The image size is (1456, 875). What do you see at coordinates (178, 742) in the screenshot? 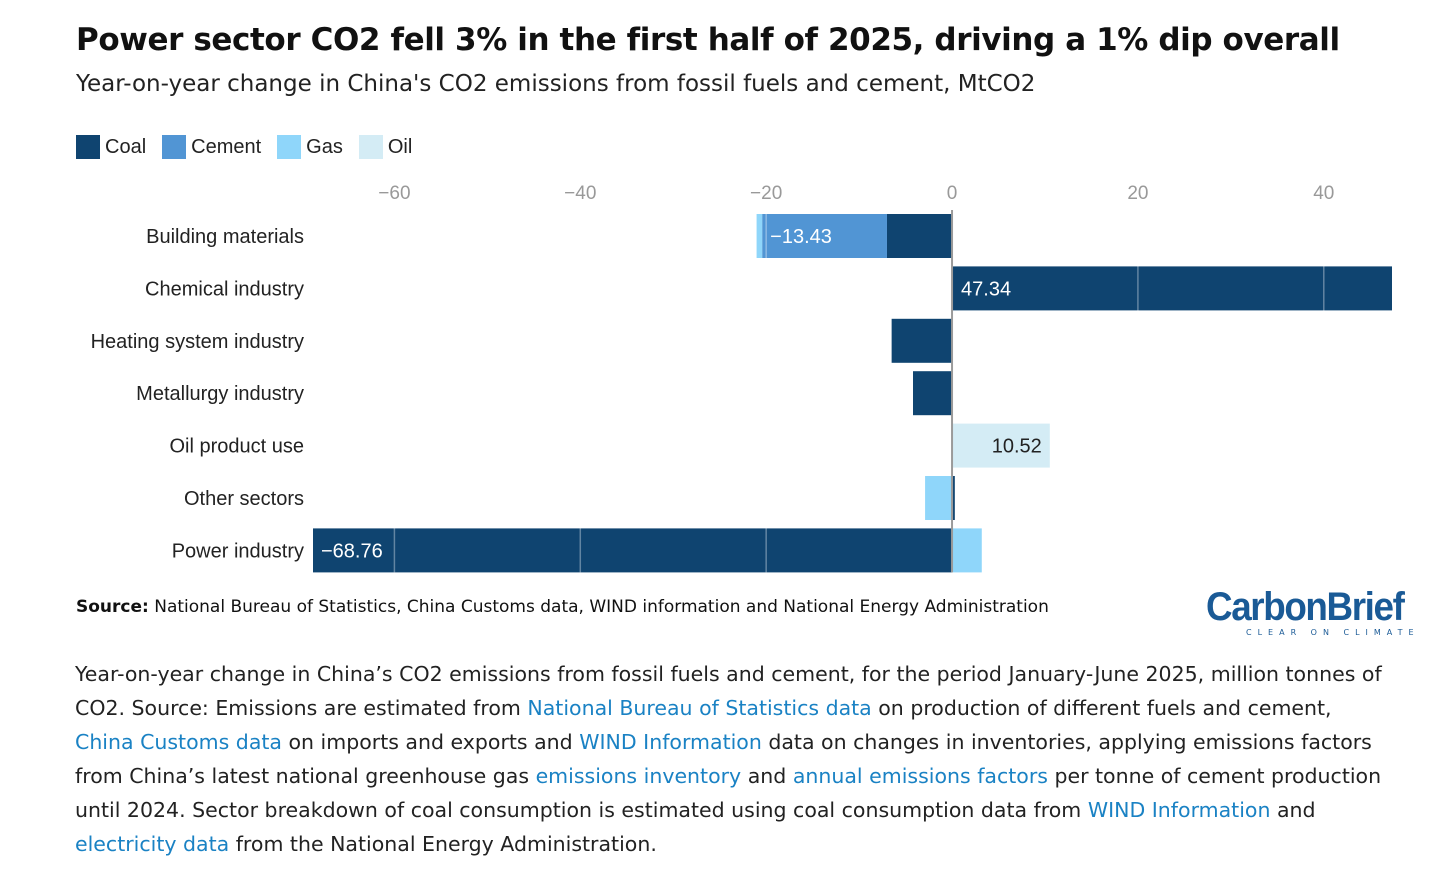
I see `caption-link: China Customs data` at bounding box center [178, 742].